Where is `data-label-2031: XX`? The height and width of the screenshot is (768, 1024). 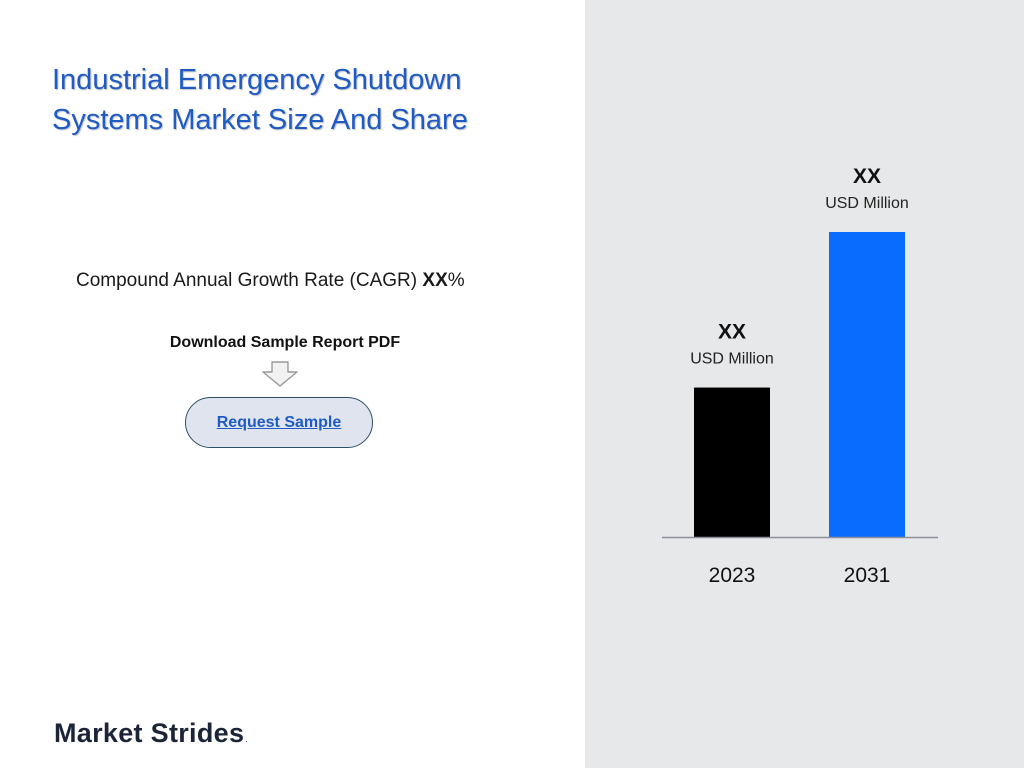 data-label-2031: XX is located at coordinates (867, 176).